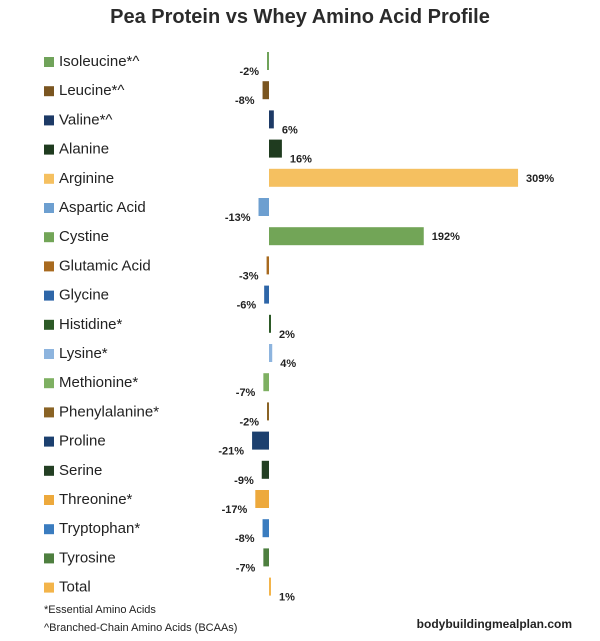 Image resolution: width=600 pixels, height=641 pixels. What do you see at coordinates (265, 90) in the screenshot?
I see `bar-leucine` at bounding box center [265, 90].